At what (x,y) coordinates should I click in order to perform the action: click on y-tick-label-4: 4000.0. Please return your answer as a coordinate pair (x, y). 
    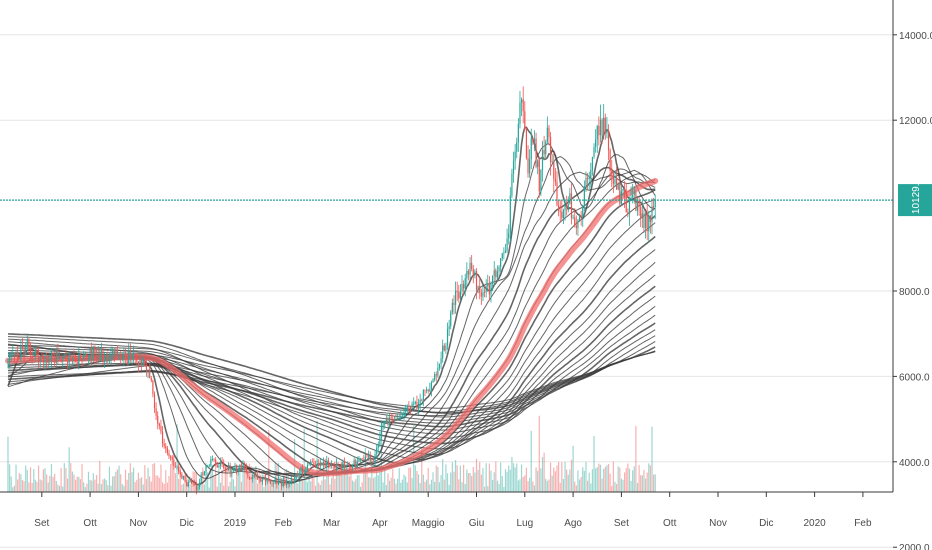
    Looking at the image, I should click on (914, 463).